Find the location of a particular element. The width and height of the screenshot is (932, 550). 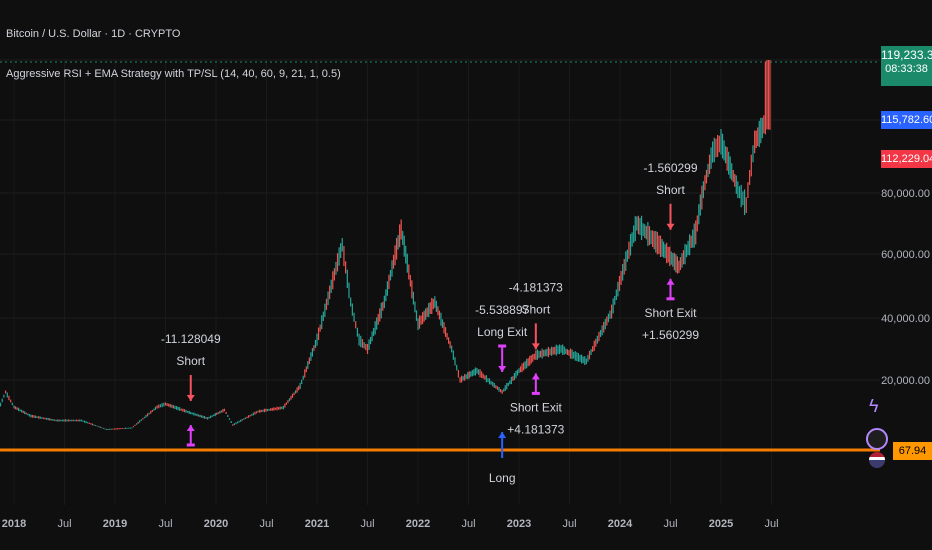

signal-exit: Short Exit +4.181373 is located at coordinates (536, 404).